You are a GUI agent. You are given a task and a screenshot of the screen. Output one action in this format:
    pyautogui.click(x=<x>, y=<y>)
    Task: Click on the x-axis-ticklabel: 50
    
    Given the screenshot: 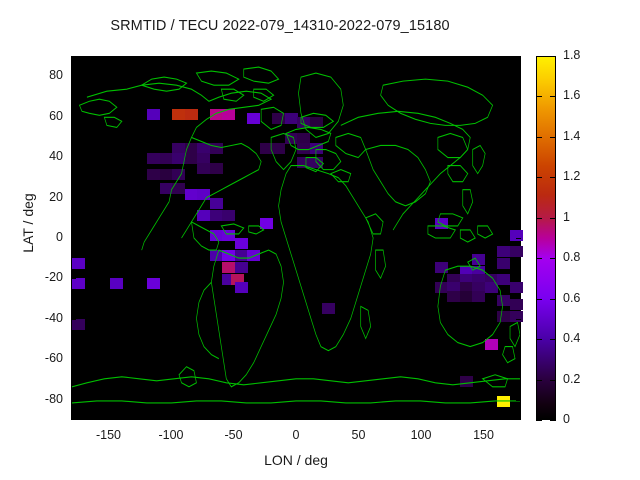 What is the action you would take?
    pyautogui.click(x=358, y=435)
    